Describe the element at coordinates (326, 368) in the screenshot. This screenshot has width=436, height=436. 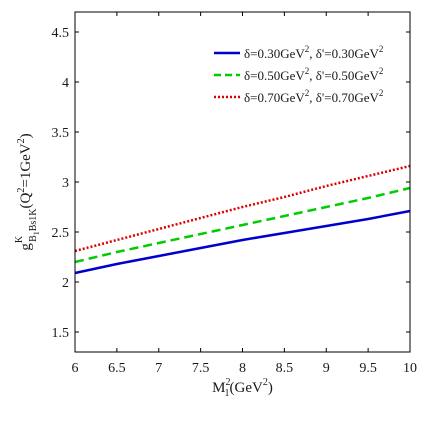
I see `x-tick-label: 9` at that location.